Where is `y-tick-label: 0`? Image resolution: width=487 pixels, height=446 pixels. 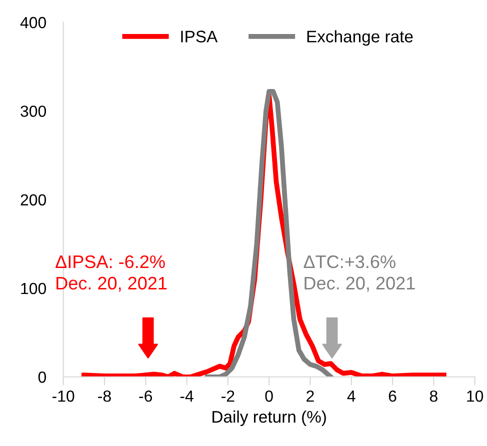 y-tick-label: 0 is located at coordinates (42, 377).